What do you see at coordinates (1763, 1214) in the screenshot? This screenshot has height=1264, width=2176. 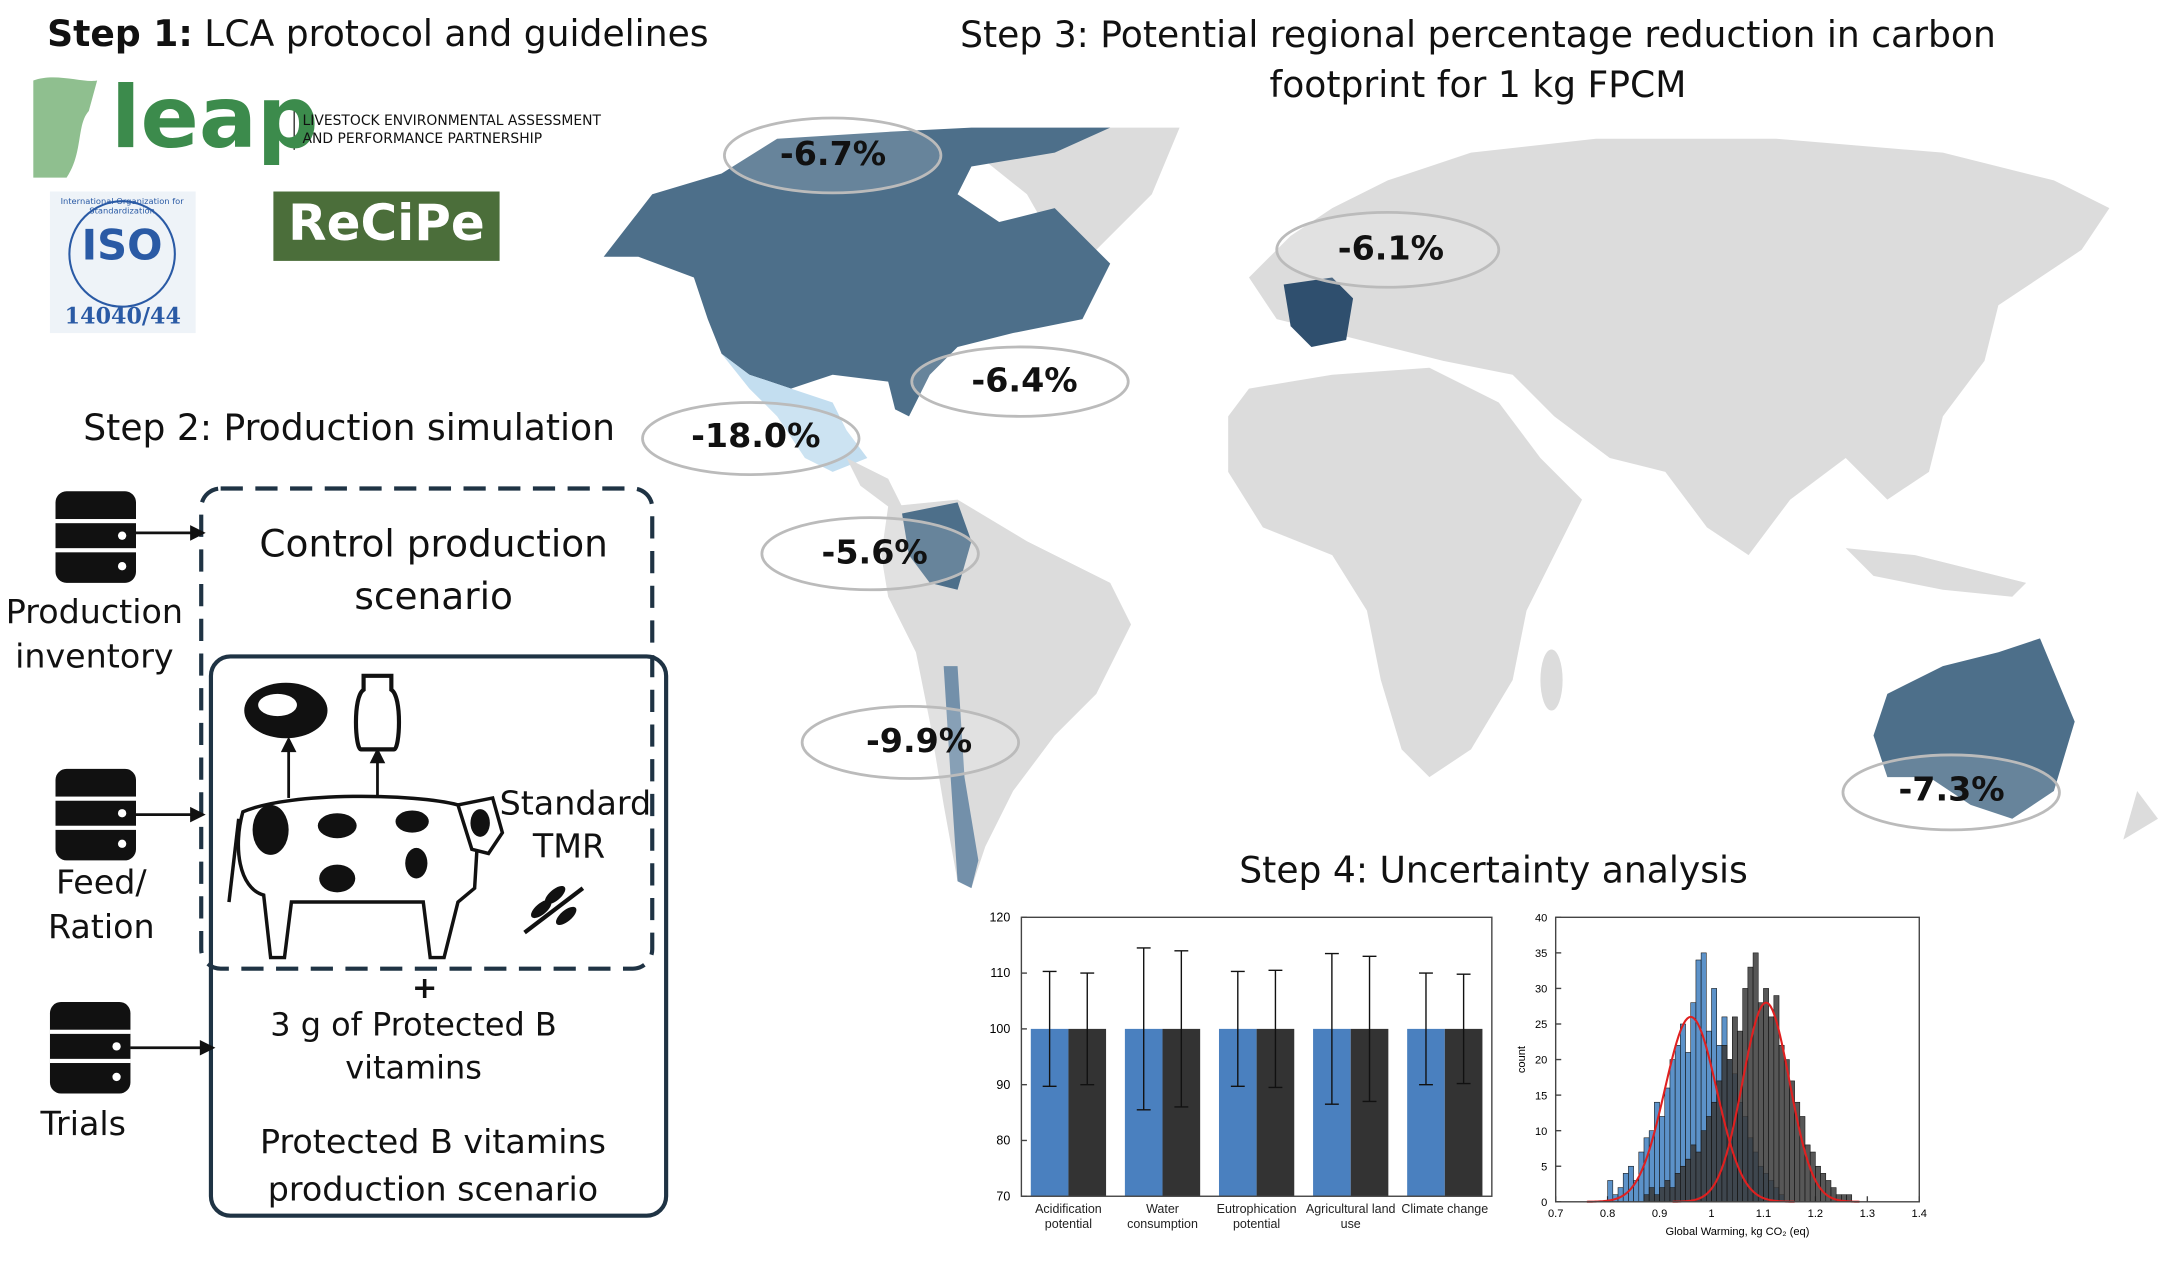 I see `x-tick-label: 1.1` at bounding box center [1763, 1214].